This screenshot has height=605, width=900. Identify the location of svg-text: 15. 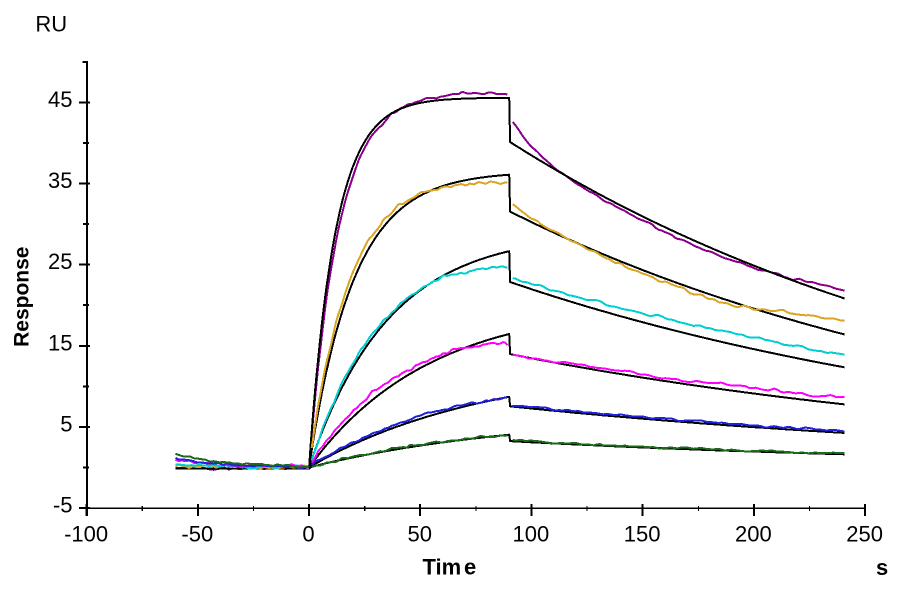
(60, 342).